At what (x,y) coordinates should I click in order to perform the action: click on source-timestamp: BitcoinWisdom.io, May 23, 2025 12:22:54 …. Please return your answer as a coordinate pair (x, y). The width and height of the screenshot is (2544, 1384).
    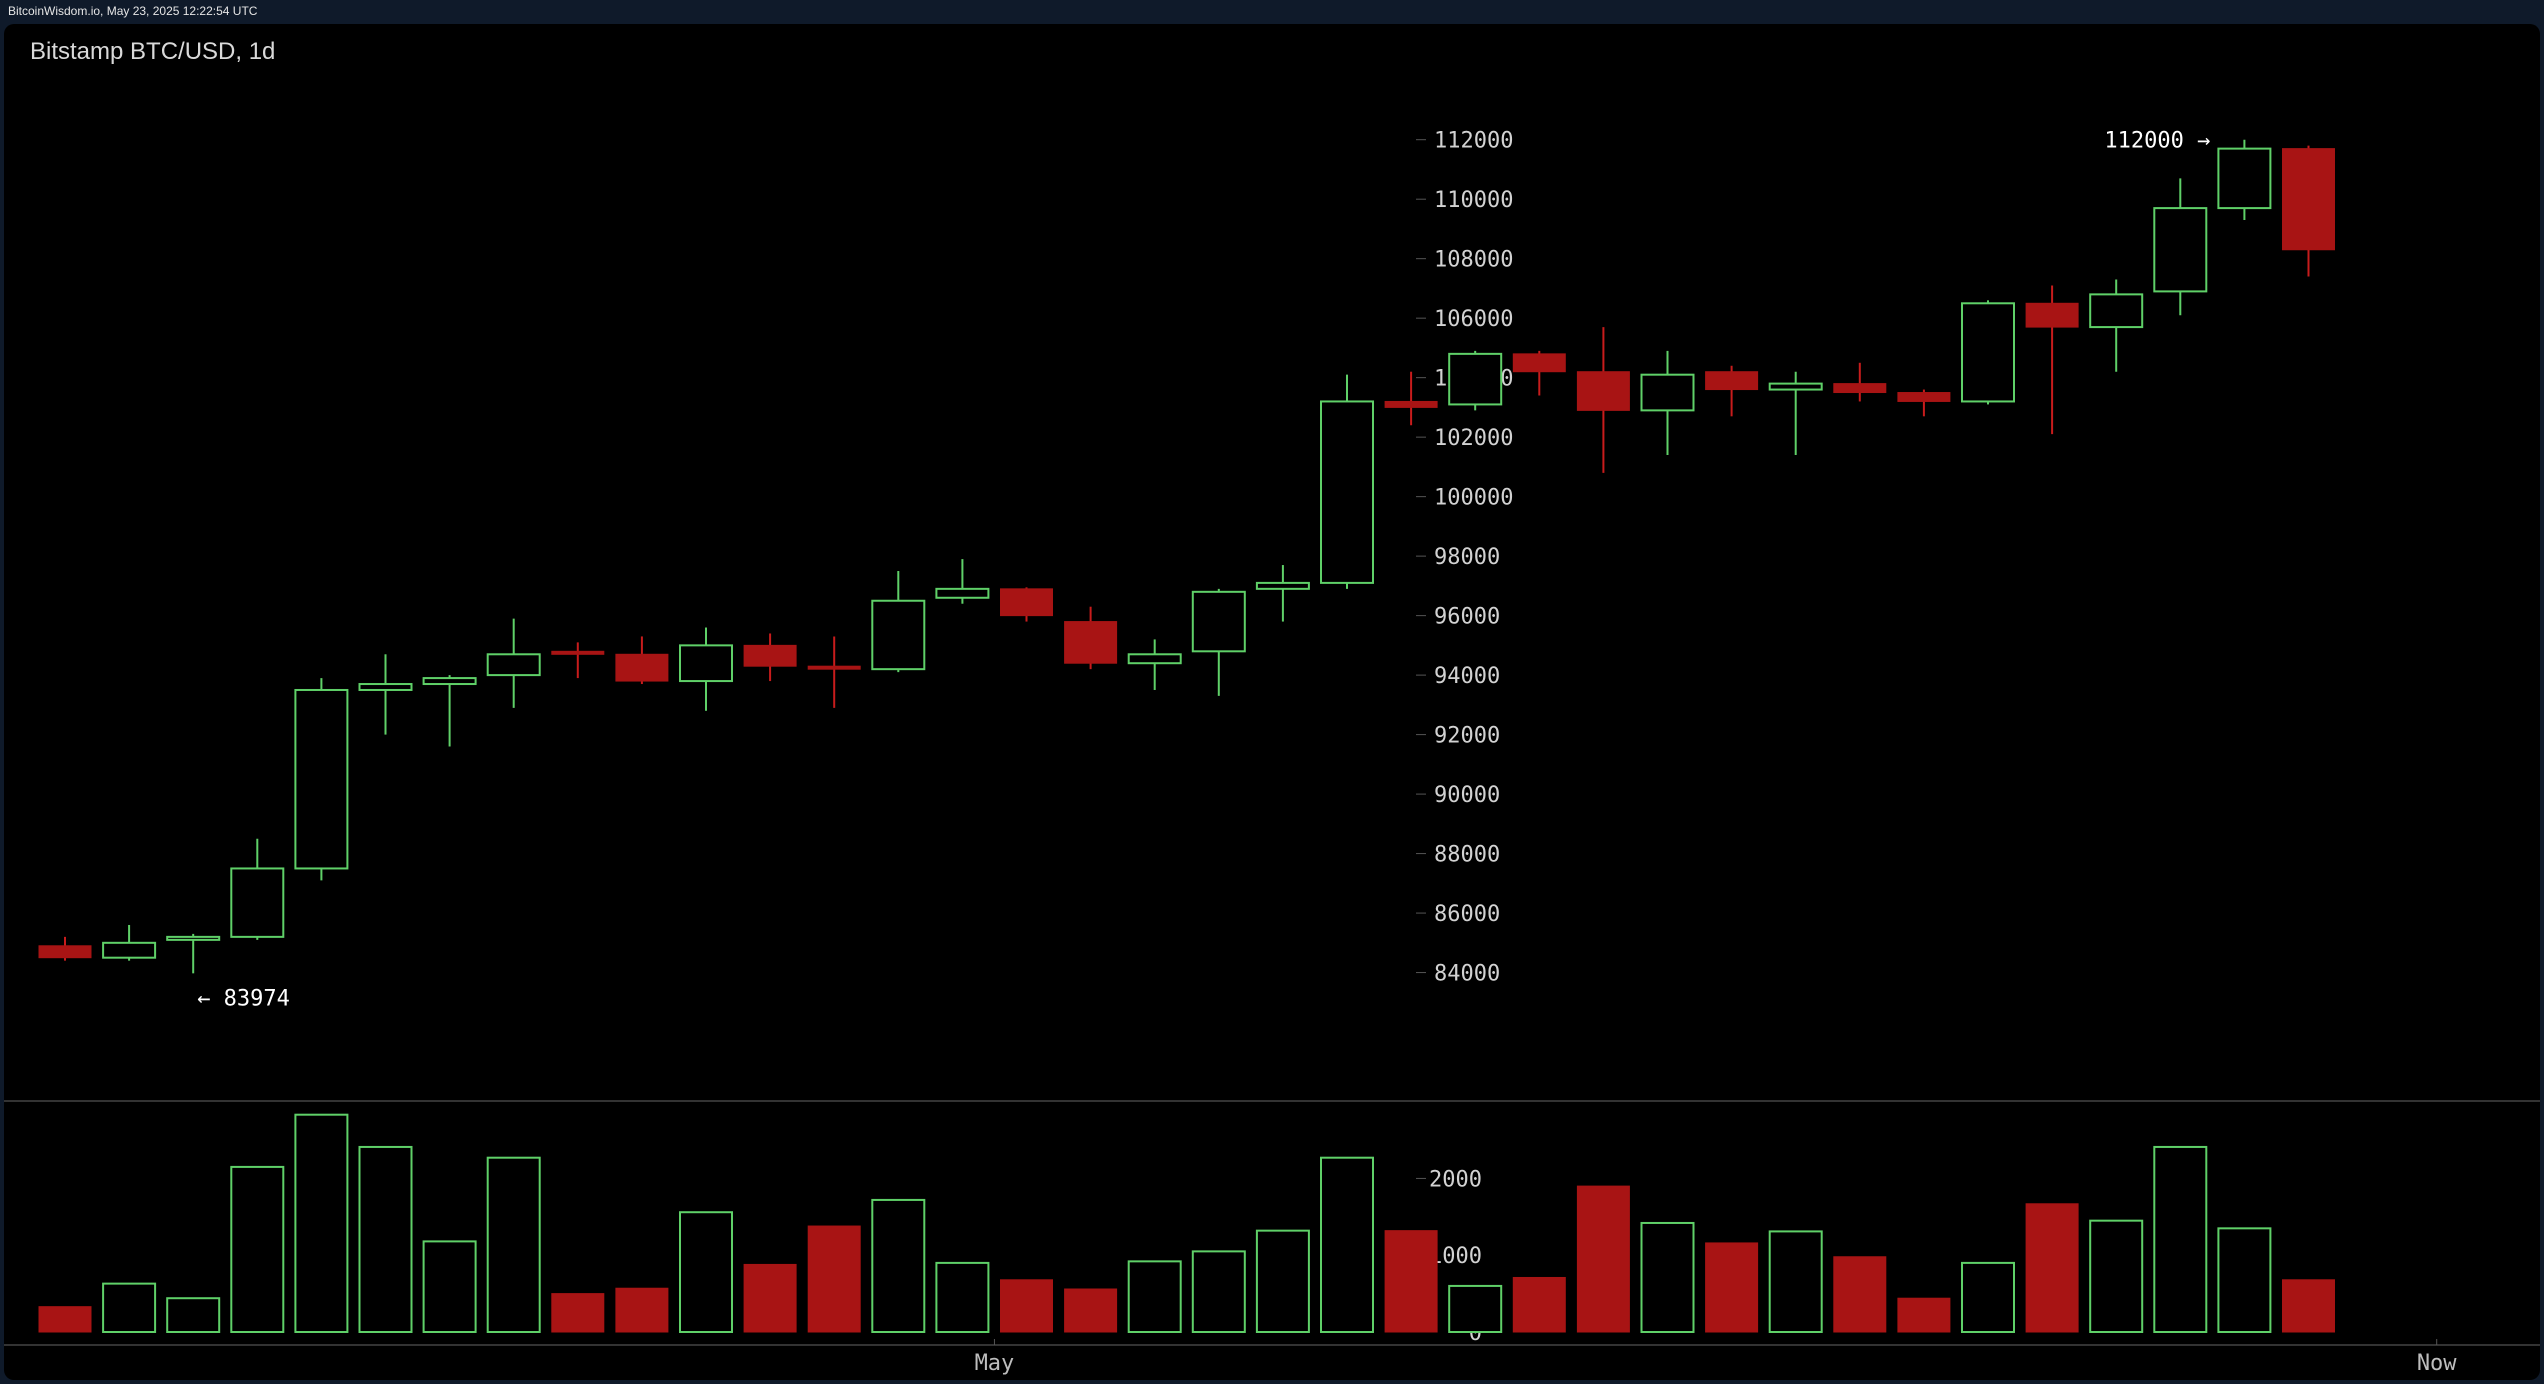
    Looking at the image, I should click on (133, 11).